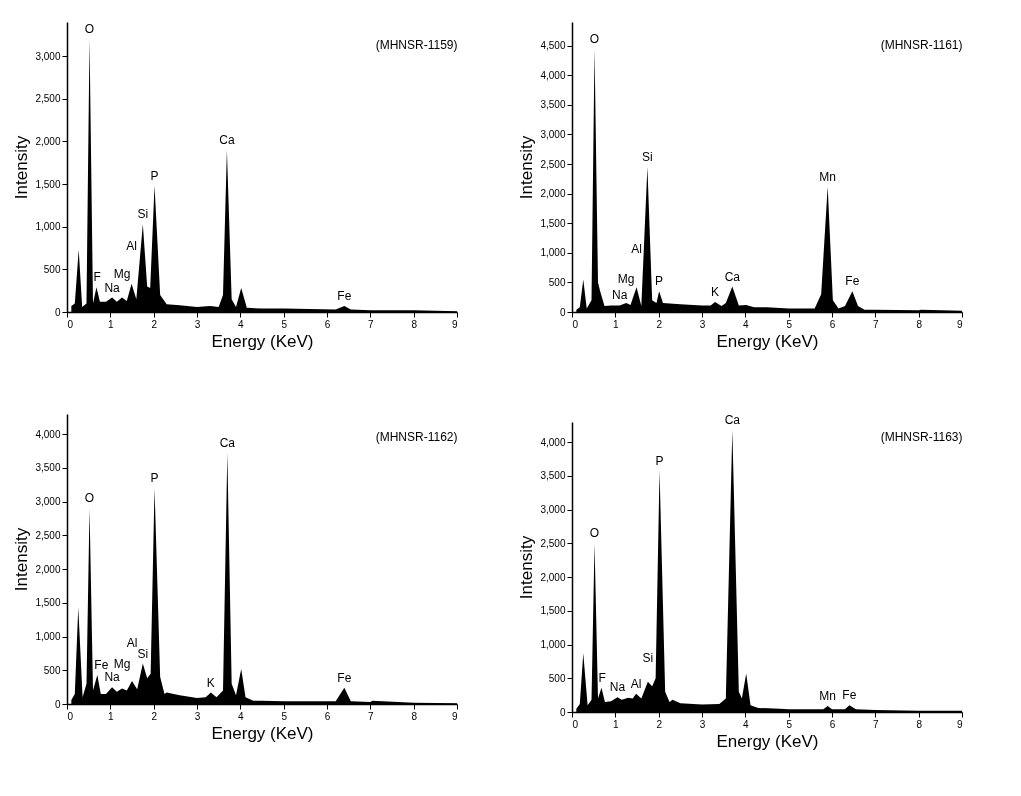  Describe the element at coordinates (789, 324) in the screenshot. I see `x-tick-label: 5` at that location.